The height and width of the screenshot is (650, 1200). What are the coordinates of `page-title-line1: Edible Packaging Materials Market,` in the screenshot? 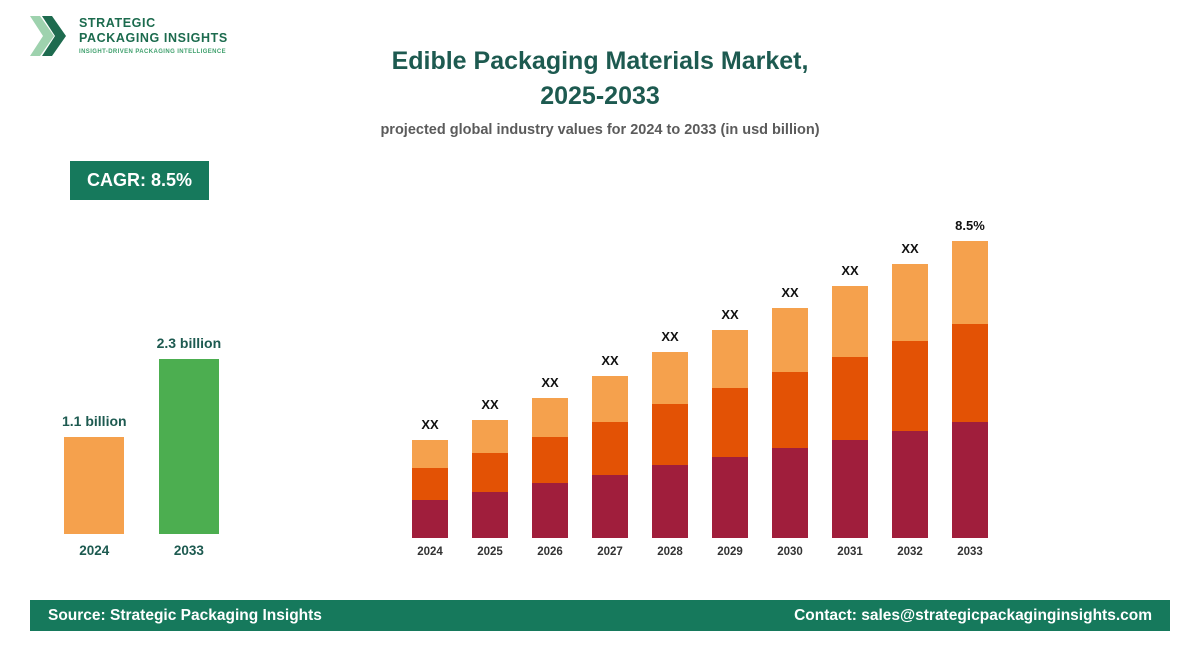 It's located at (600, 61).